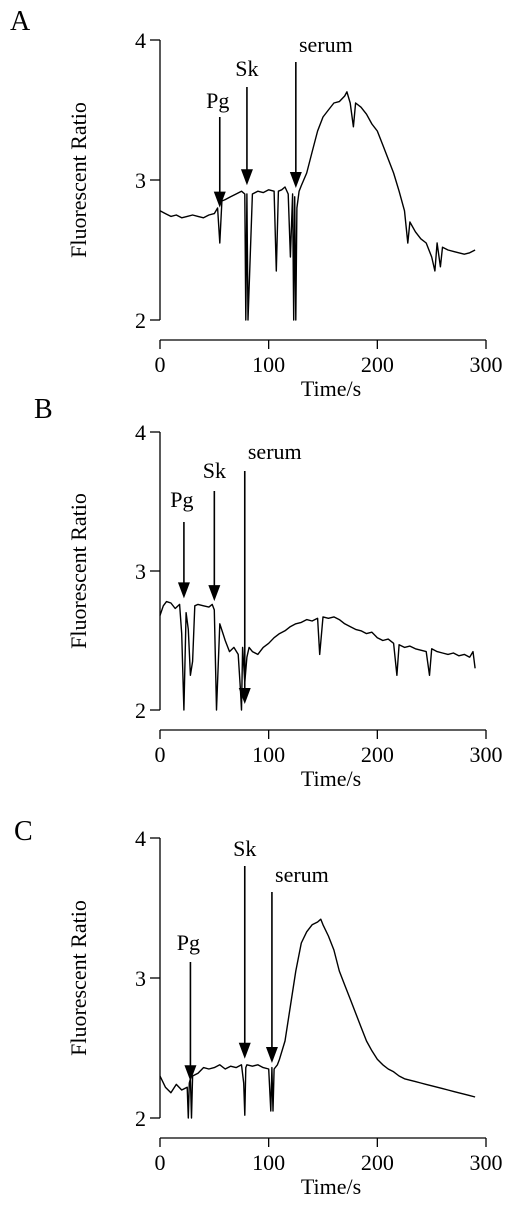 The height and width of the screenshot is (1210, 520). What do you see at coordinates (43, 409) in the screenshot?
I see `panel-label: B` at bounding box center [43, 409].